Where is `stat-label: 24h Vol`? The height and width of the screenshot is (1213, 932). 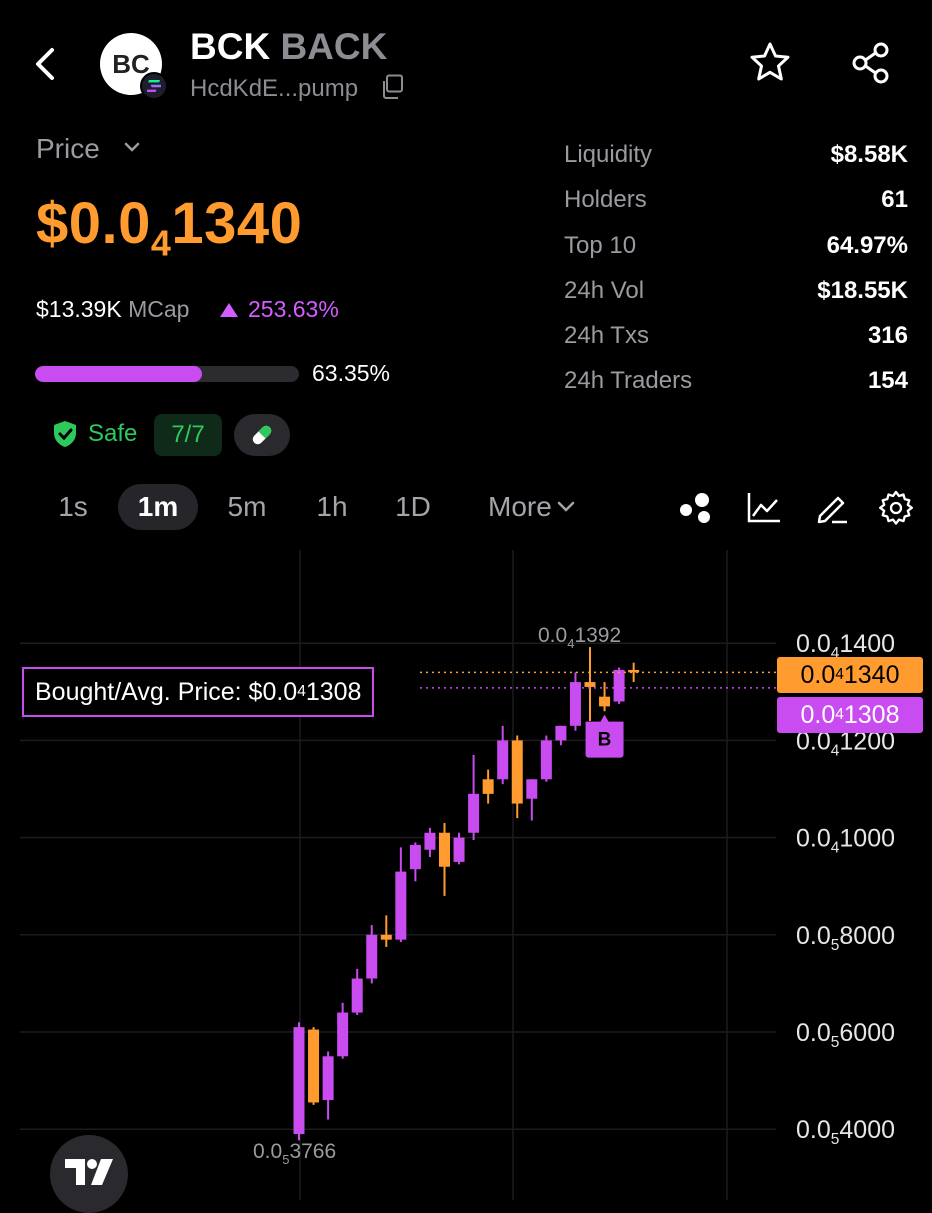
stat-label: 24h Vol is located at coordinates (604, 290).